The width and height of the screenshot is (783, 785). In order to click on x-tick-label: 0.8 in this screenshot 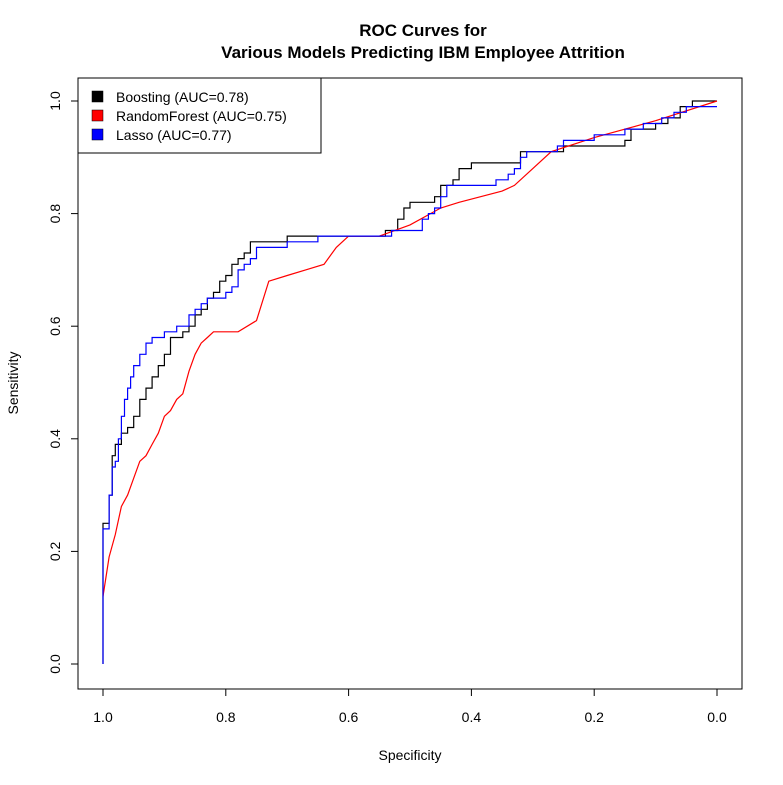, I will do `click(226, 717)`.